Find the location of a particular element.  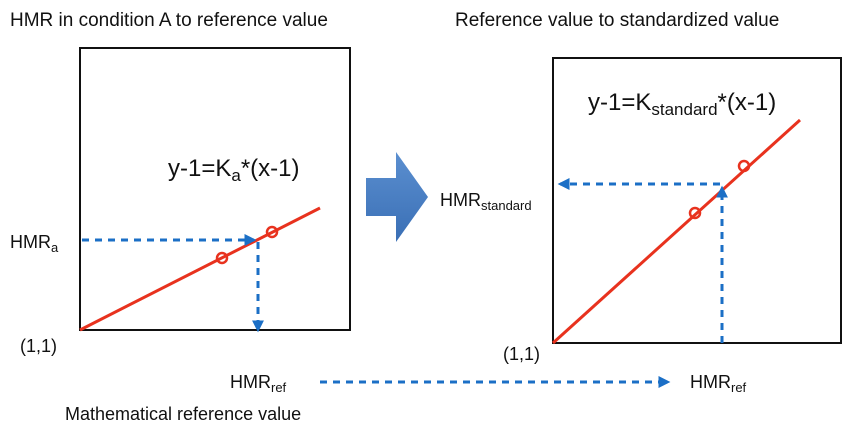

from-label: HMRref is located at coordinates (258, 383).